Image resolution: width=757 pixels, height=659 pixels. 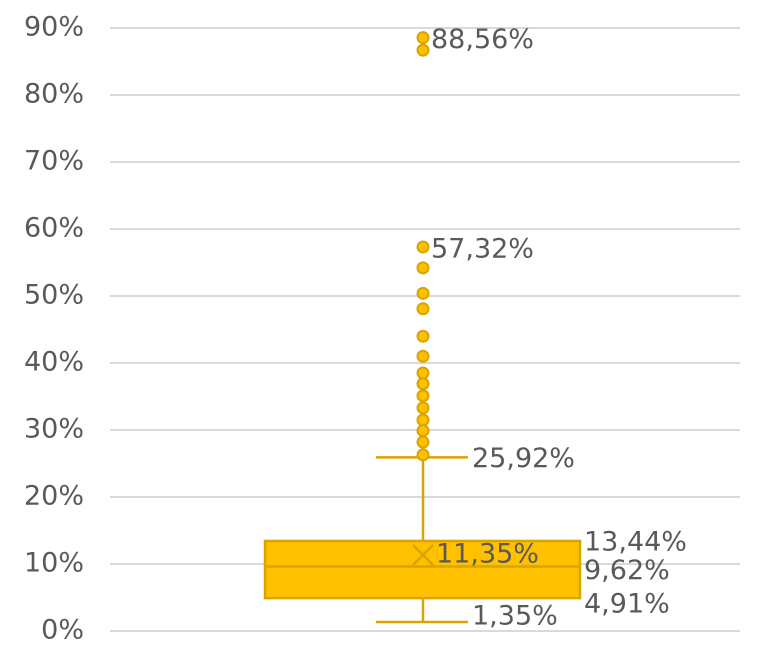 I want to click on value-label: 25,92%, so click(x=523, y=458).